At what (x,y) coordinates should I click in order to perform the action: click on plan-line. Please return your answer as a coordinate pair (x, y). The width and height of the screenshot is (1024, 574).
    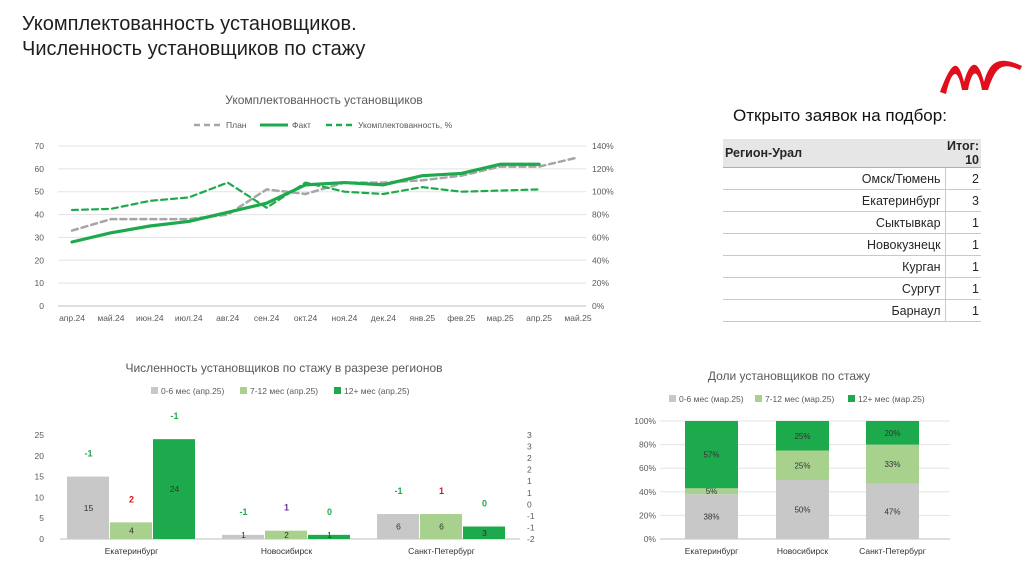
    Looking at the image, I should click on (325, 194).